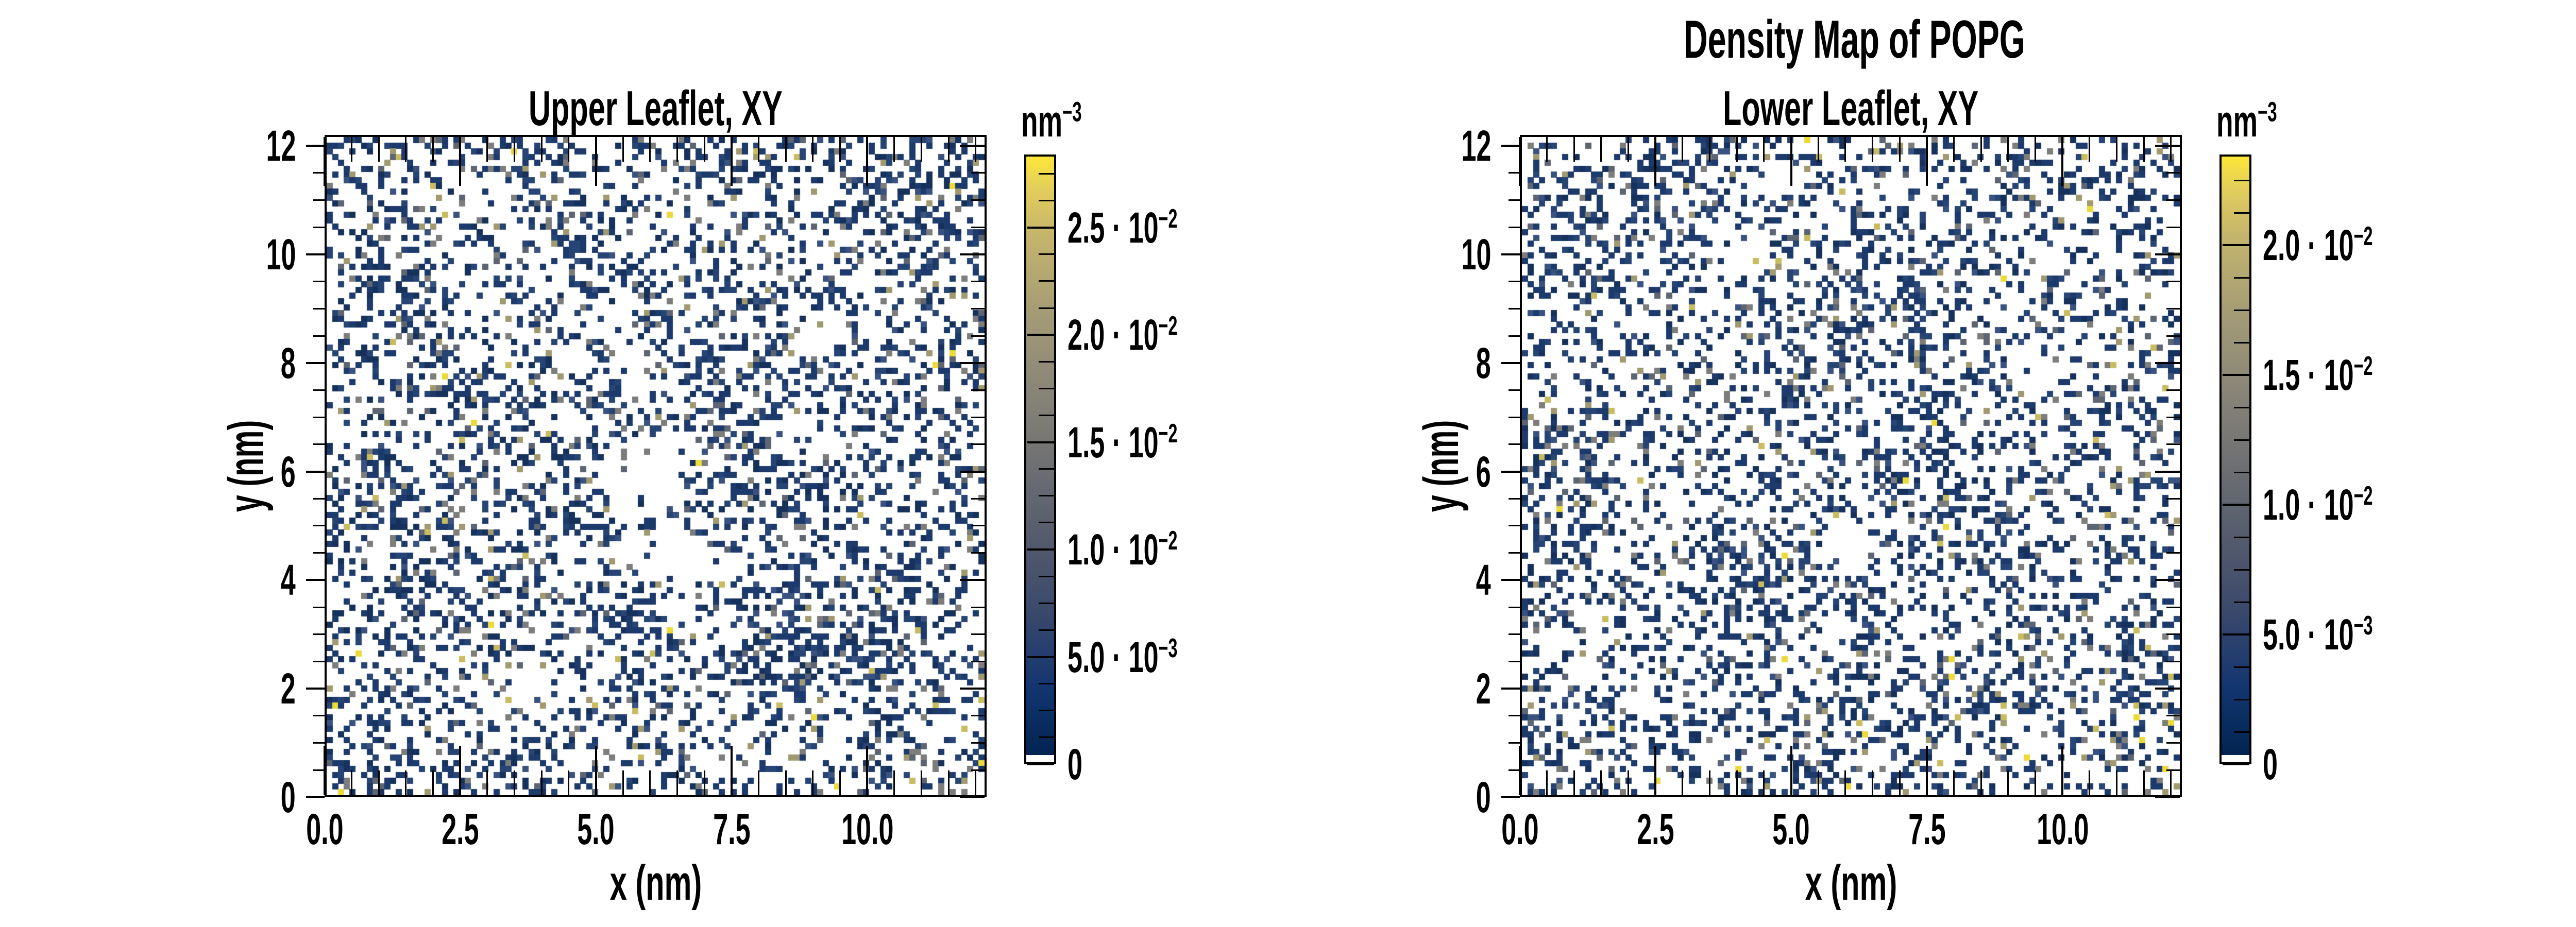 Image resolution: width=2576 pixels, height=927 pixels. I want to click on x-axis-label: x (nm), so click(655, 883).